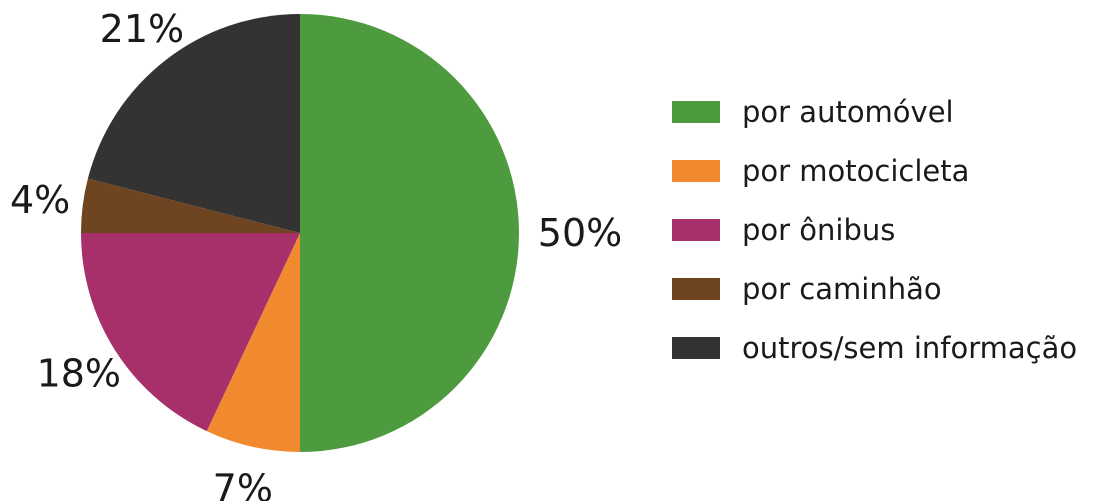 This screenshot has width=1105, height=501. Describe the element at coordinates (40, 200) in the screenshot. I see `pie-label-caminhao: 4%` at that location.